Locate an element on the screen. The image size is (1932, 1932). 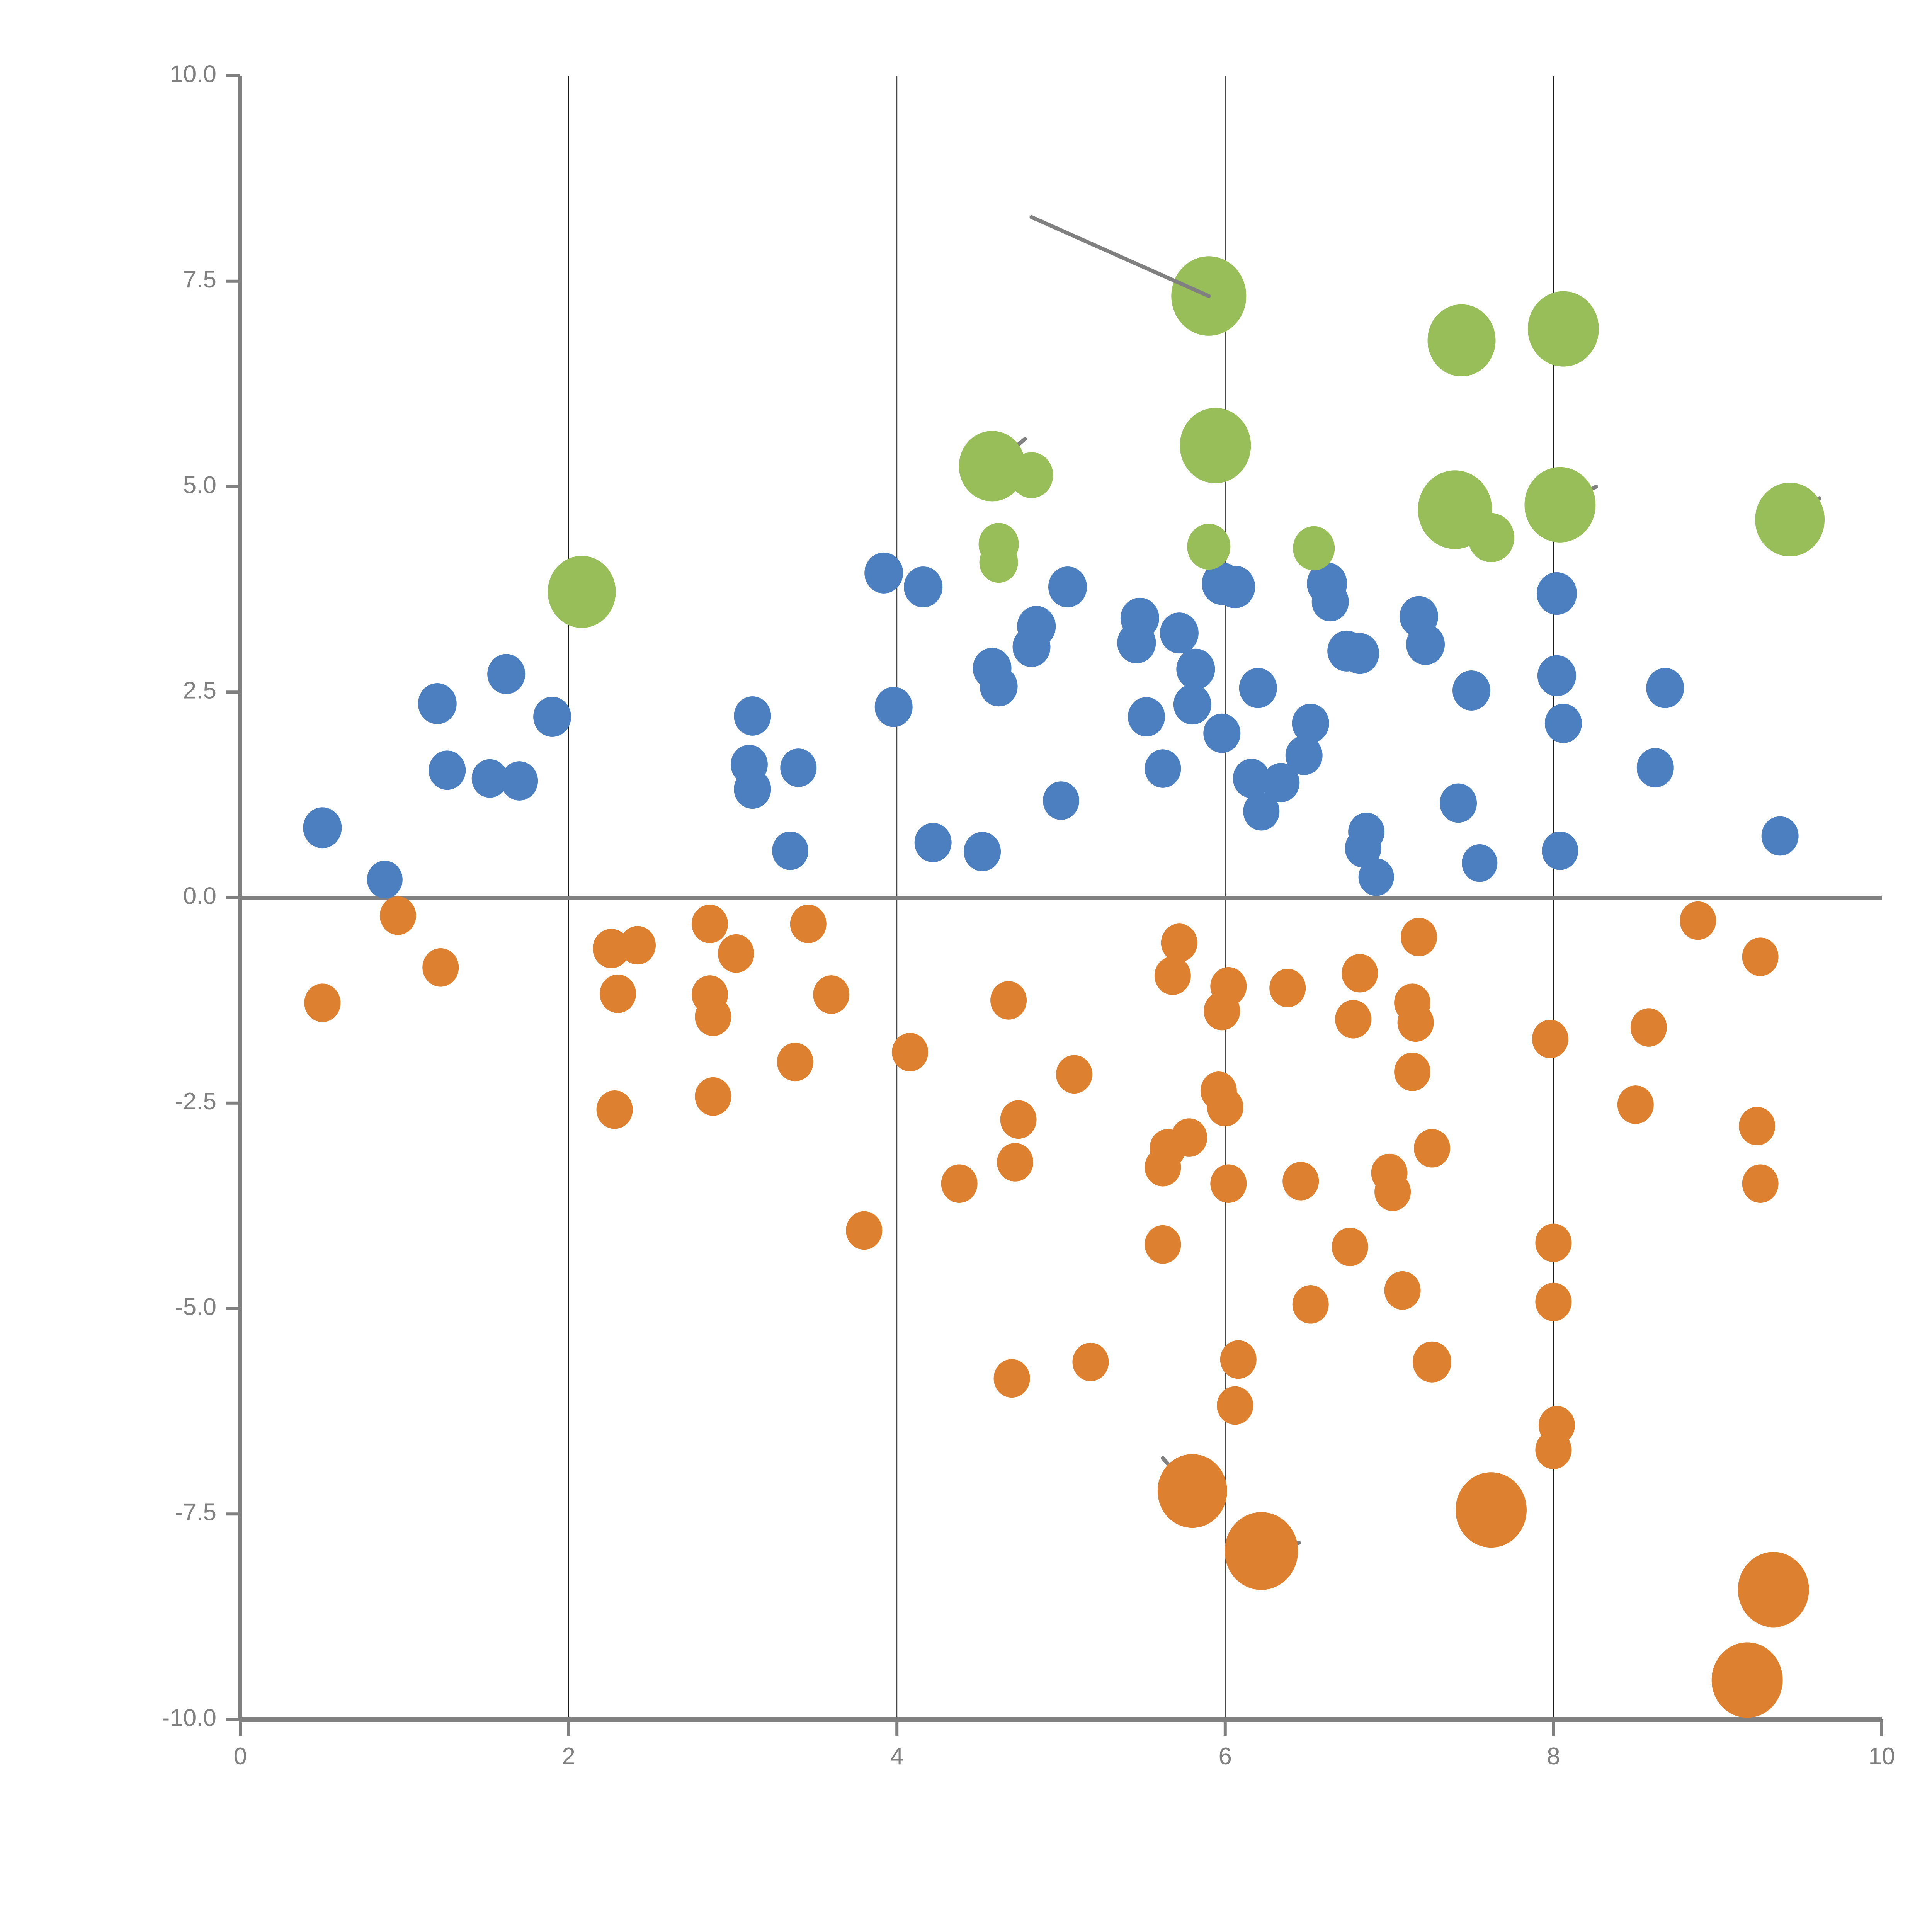
x-tick-label: 6 is located at coordinates (1226, 1756).